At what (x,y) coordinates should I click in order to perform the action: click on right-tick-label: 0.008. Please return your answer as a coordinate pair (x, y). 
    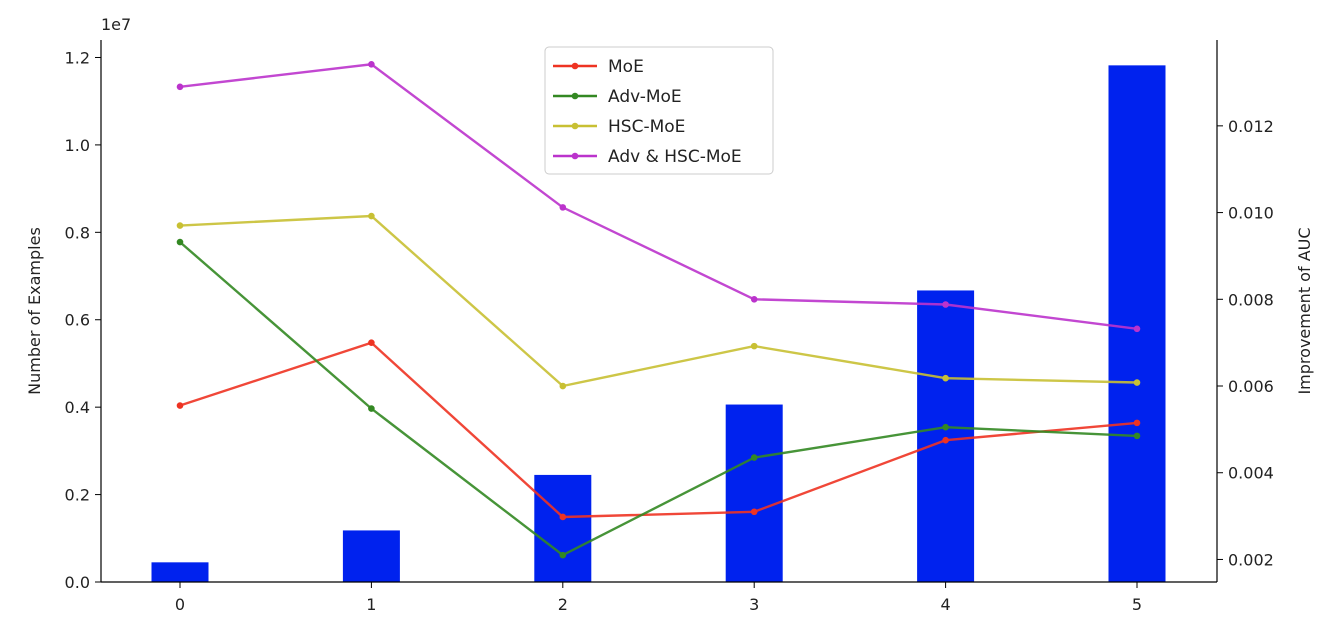
    Looking at the image, I should click on (1251, 299).